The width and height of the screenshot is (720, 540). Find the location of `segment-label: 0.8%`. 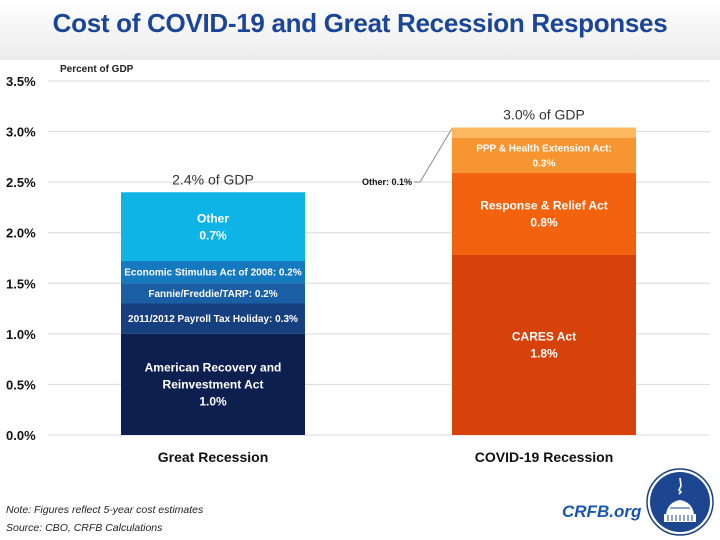

segment-label: 0.8% is located at coordinates (544, 223).